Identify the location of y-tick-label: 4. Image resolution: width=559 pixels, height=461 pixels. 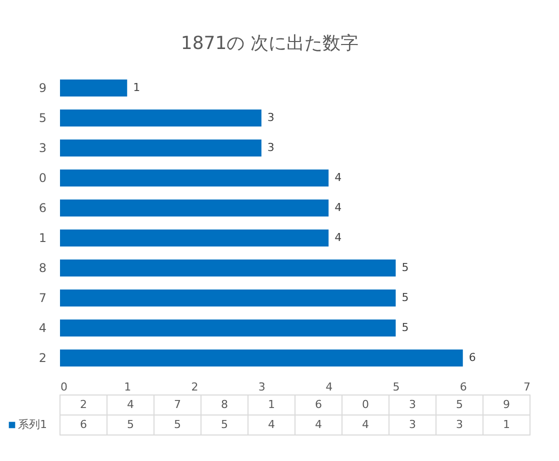
(42, 328).